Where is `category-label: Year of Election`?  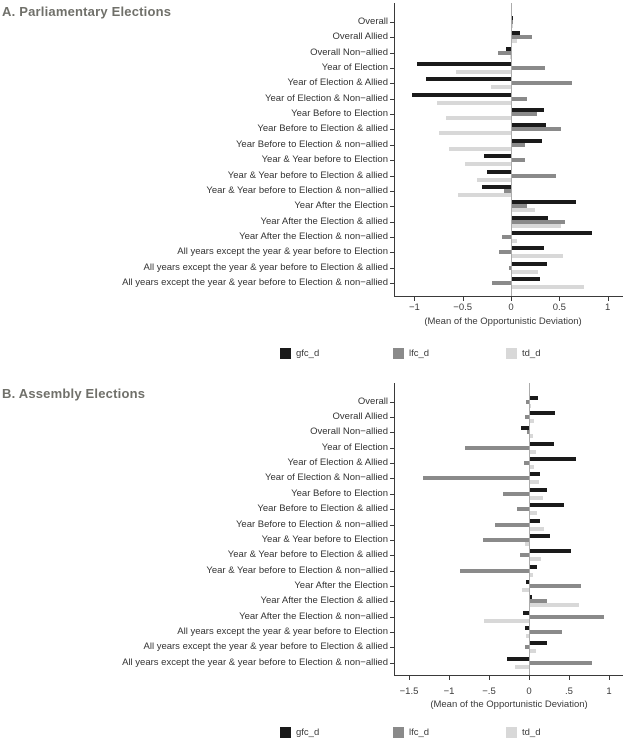 category-label: Year of Election is located at coordinates (354, 447).